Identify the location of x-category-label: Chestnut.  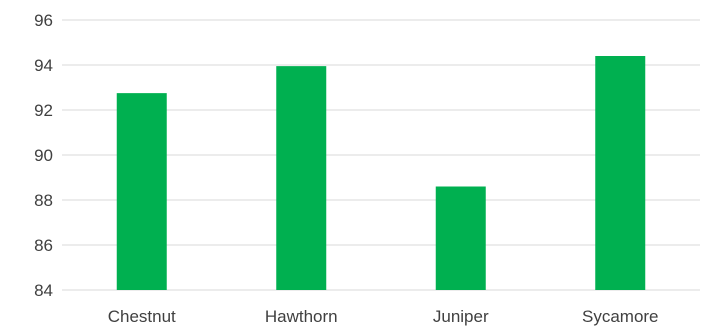
(142, 316).